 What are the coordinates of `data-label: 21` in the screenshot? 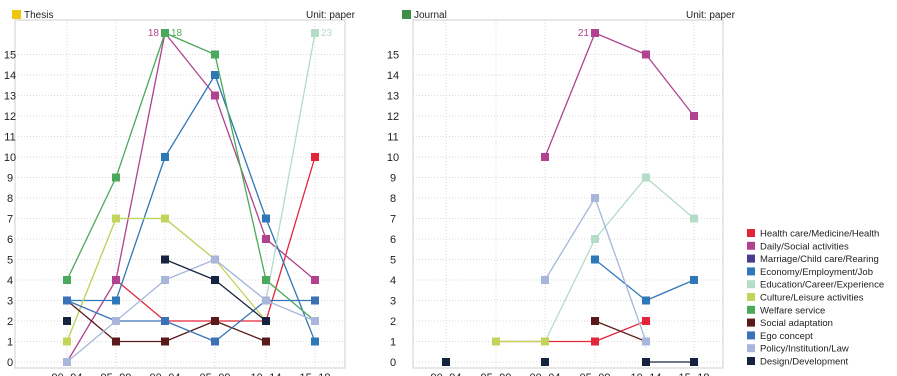 It's located at (584, 33).